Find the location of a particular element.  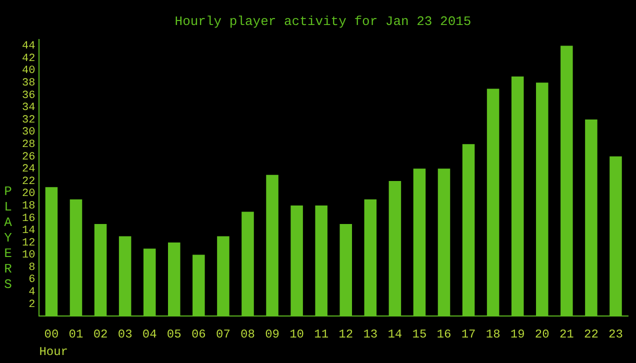

y-tick-label: 30 is located at coordinates (29, 132).